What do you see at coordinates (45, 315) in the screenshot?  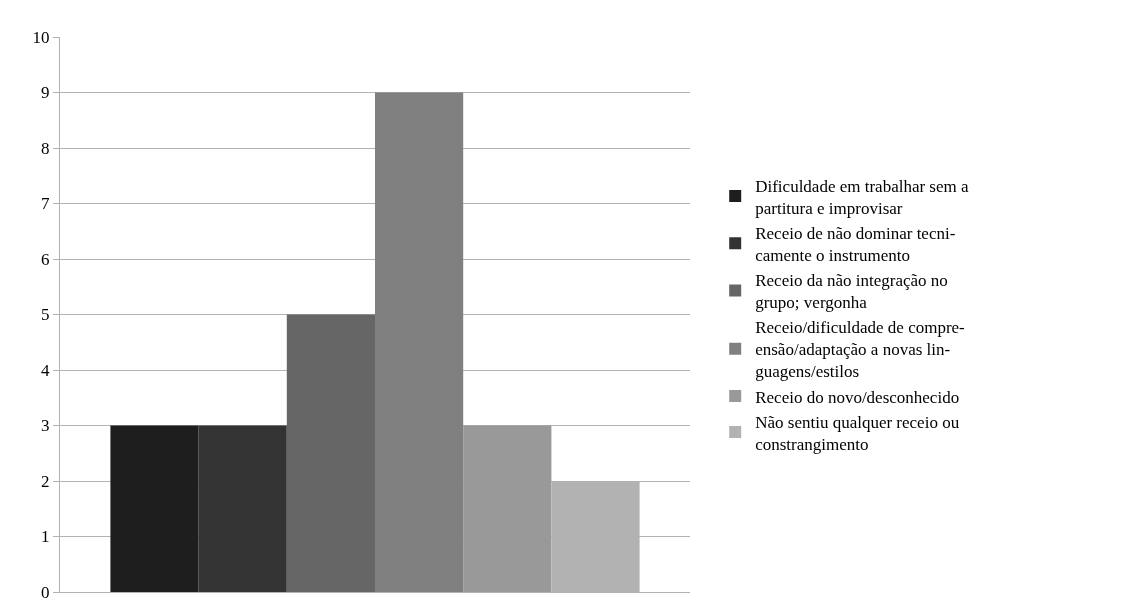 I see `y-tick-label: 5` at bounding box center [45, 315].